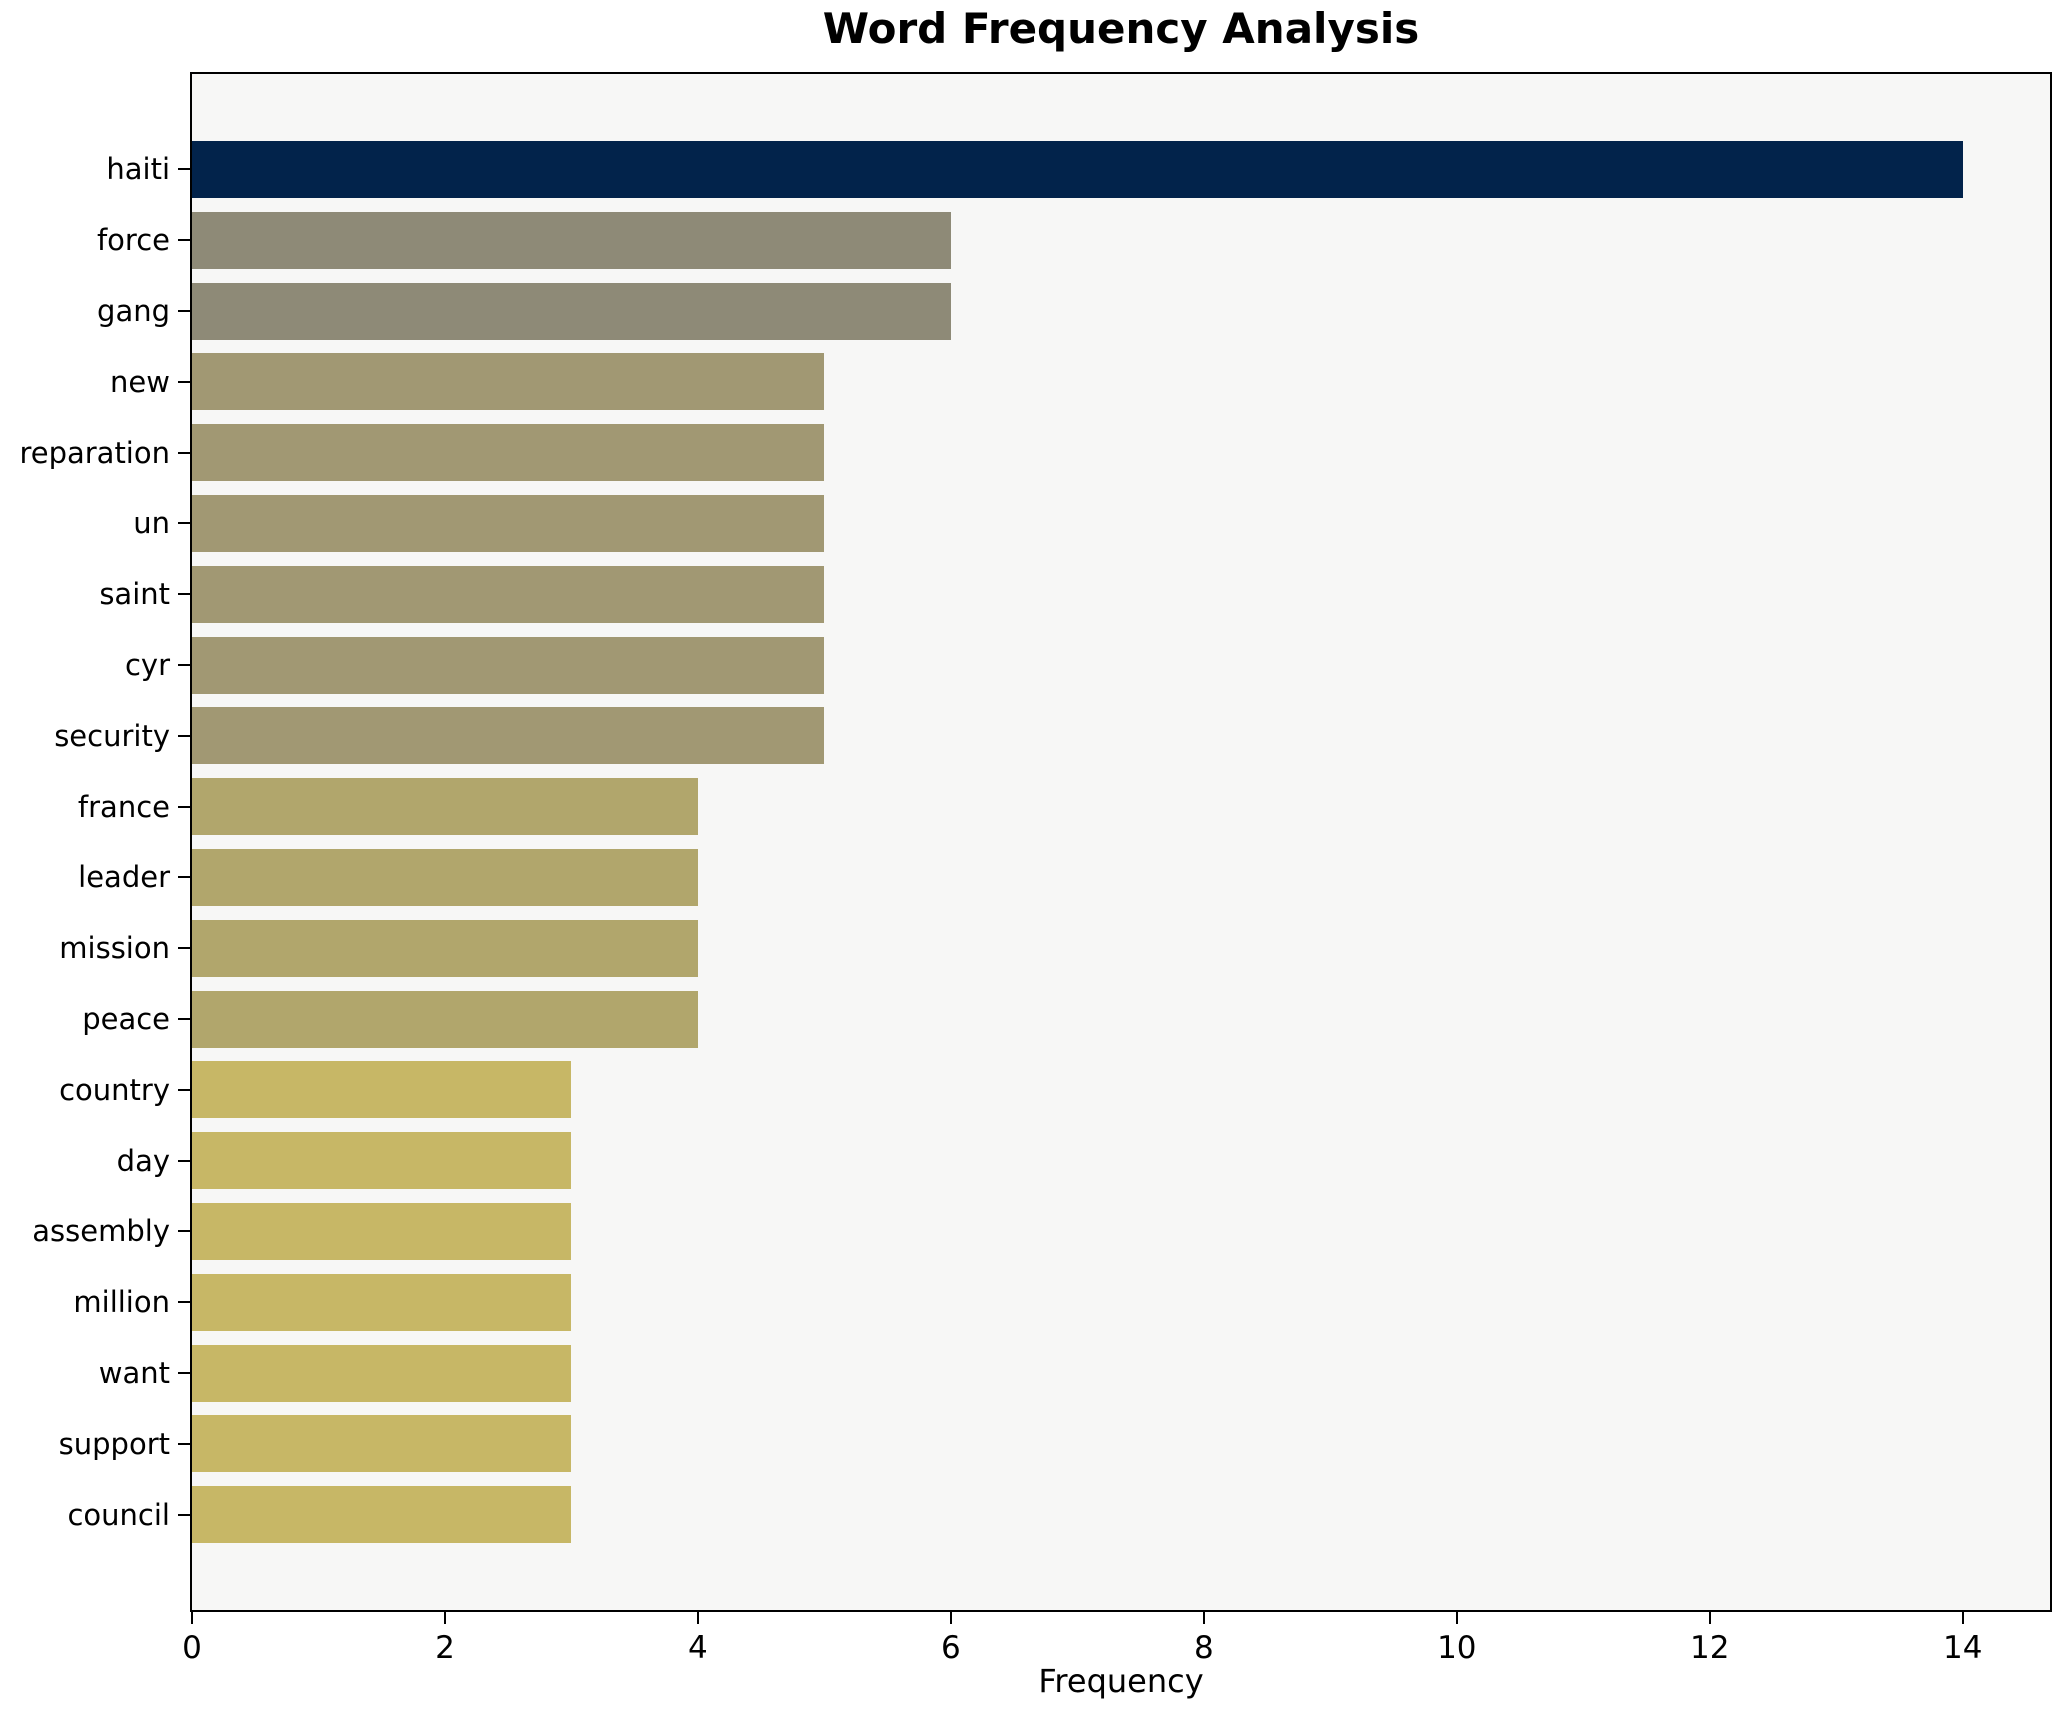  Describe the element at coordinates (1121, 1681) in the screenshot. I see `x-axis-label: Frequency` at that location.